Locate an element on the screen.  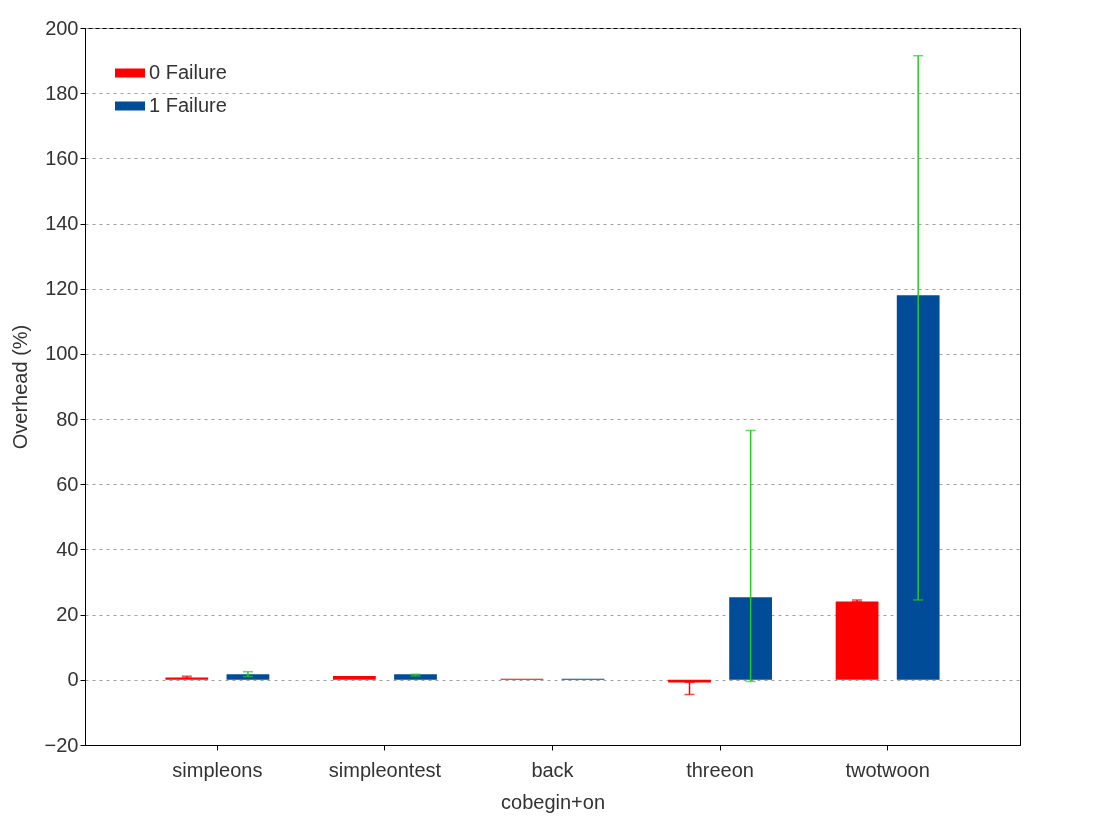
y-tick-label: −20 is located at coordinates (61, 744).